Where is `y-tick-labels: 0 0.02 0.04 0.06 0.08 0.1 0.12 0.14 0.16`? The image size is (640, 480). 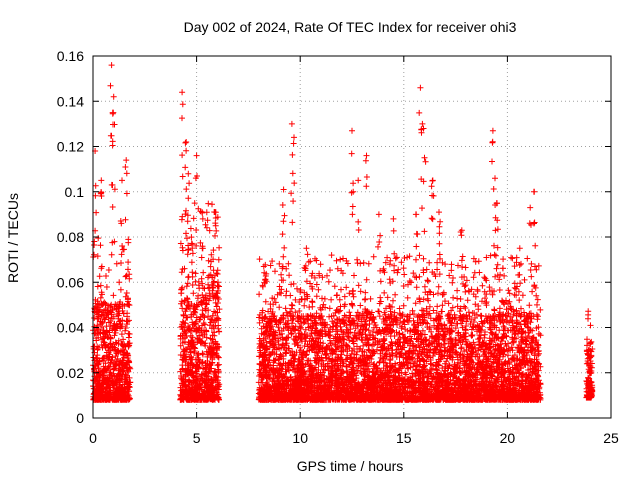
y-tick-labels: 0 0.02 0.04 0.06 0.08 0.1 0.12 0.14 0.16 is located at coordinates (70, 237).